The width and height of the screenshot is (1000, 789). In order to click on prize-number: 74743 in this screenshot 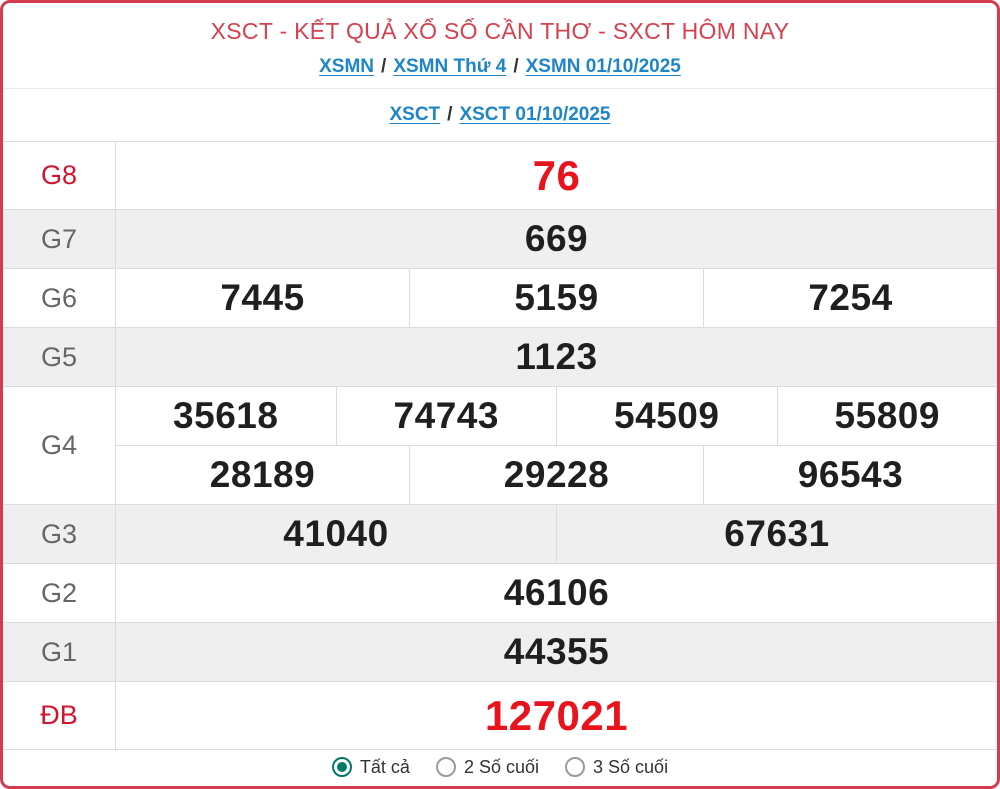, I will do `click(446, 416)`.